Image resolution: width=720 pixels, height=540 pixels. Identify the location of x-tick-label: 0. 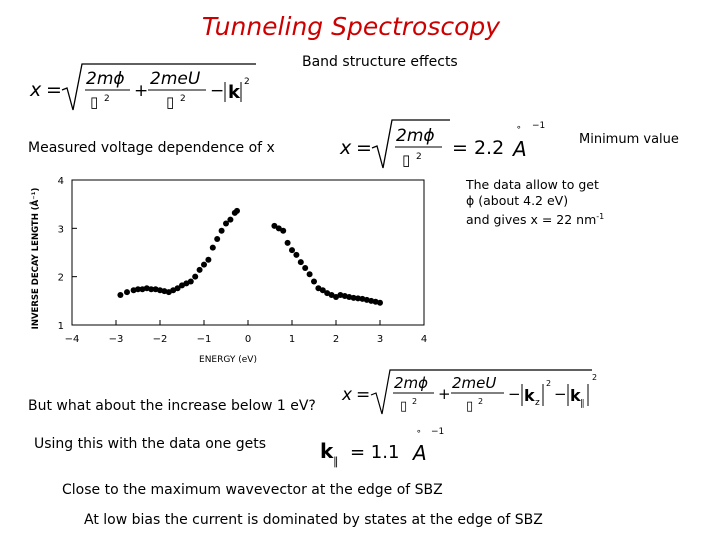
(248, 339).